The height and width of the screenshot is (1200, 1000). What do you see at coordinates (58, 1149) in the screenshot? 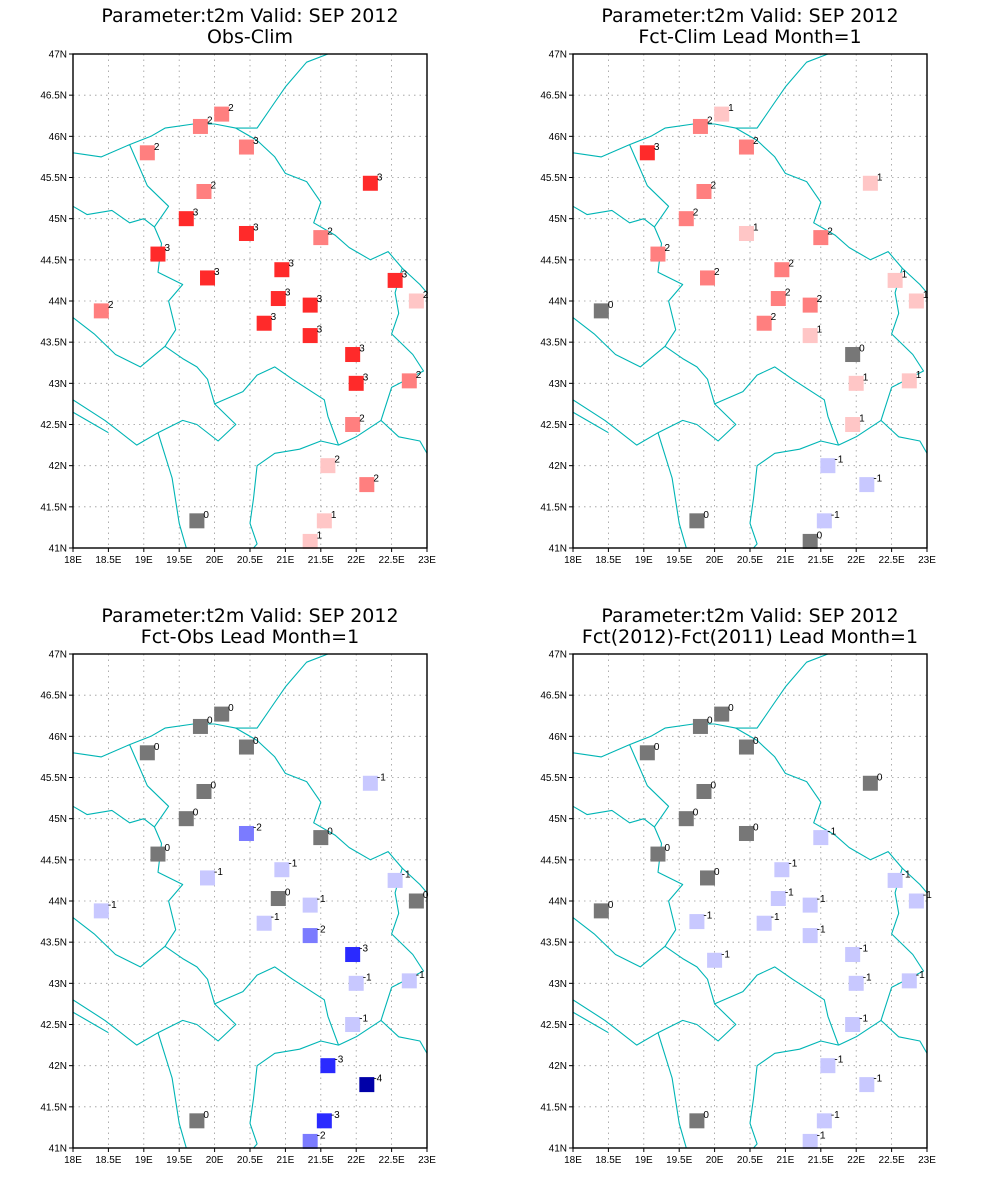
I see `y-tick-label: 41N` at bounding box center [58, 1149].